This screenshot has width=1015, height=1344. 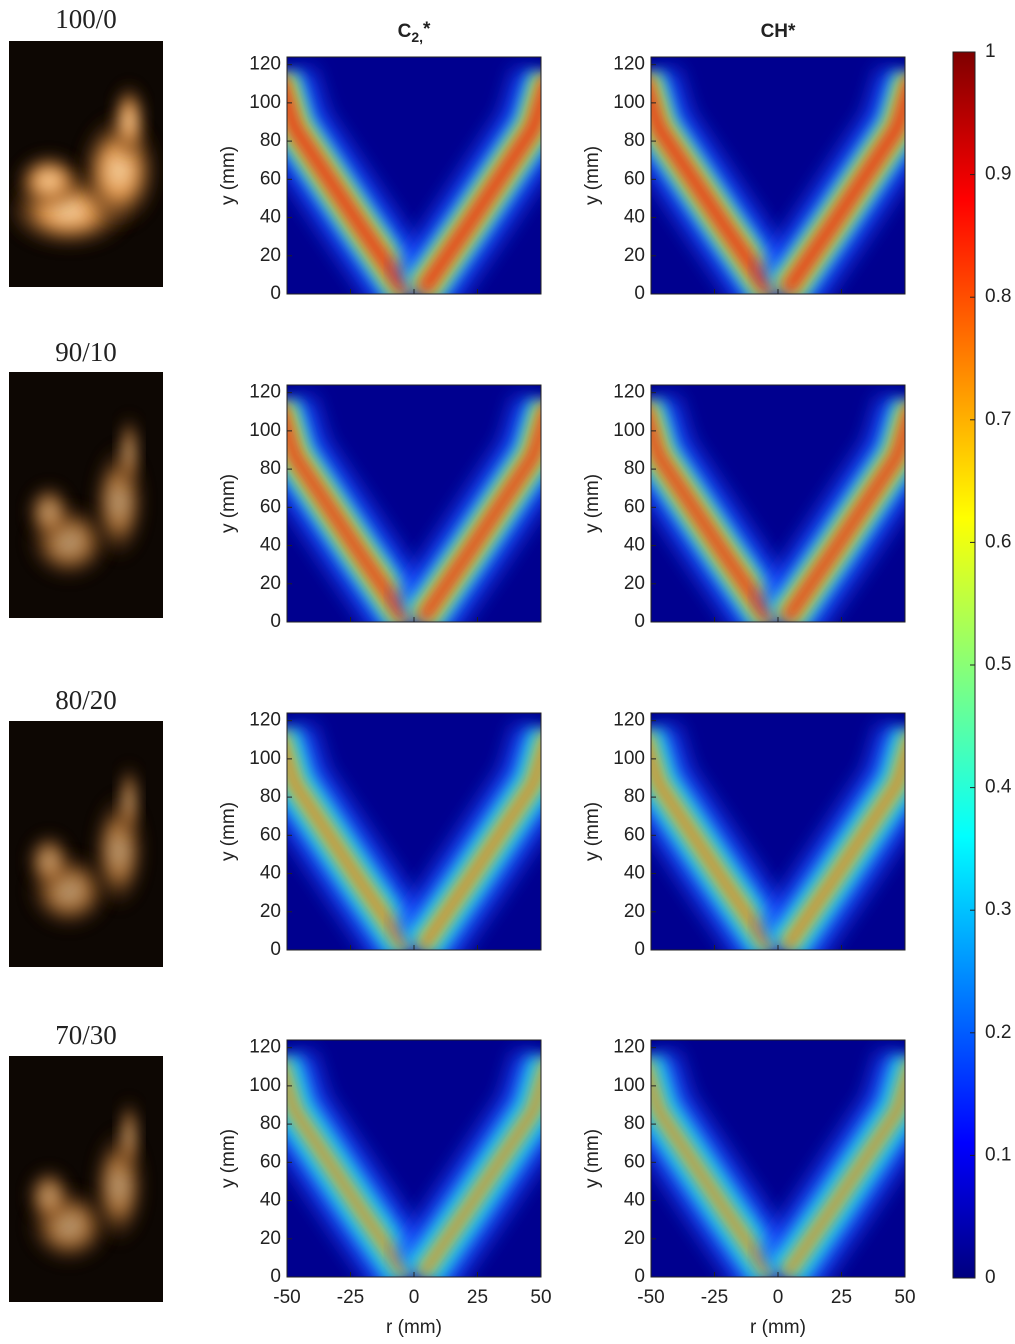 I want to click on title-suffix: *, so click(x=427, y=29).